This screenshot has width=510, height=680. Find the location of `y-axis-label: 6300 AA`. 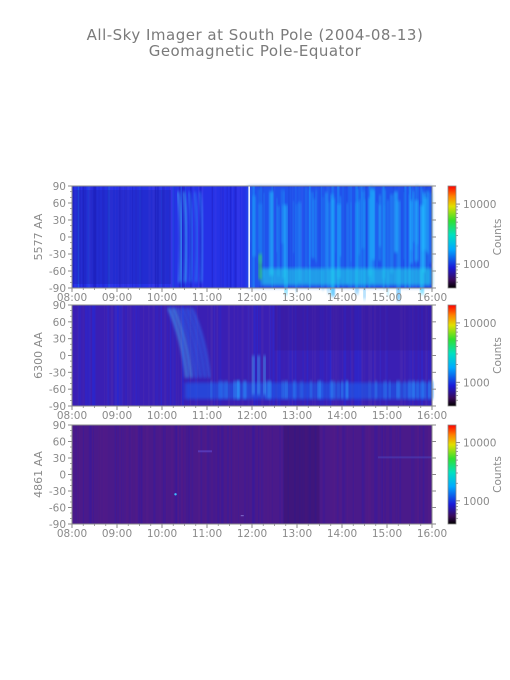

y-axis-label: 6300 AA is located at coordinates (38, 355).